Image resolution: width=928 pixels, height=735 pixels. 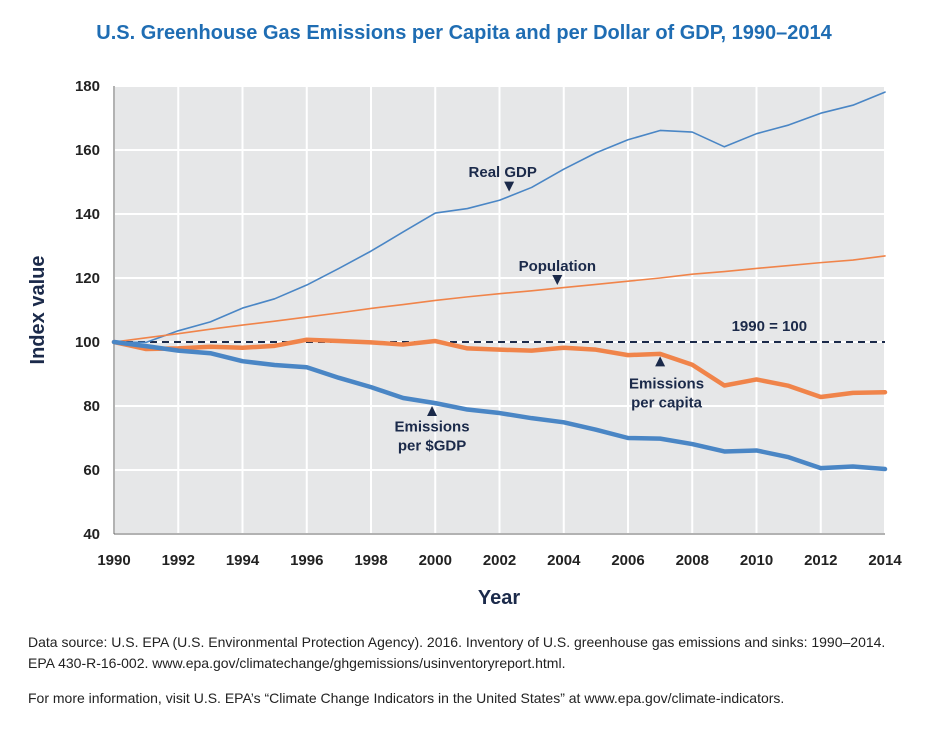 What do you see at coordinates (499, 299) in the screenshot?
I see `series-line-population` at bounding box center [499, 299].